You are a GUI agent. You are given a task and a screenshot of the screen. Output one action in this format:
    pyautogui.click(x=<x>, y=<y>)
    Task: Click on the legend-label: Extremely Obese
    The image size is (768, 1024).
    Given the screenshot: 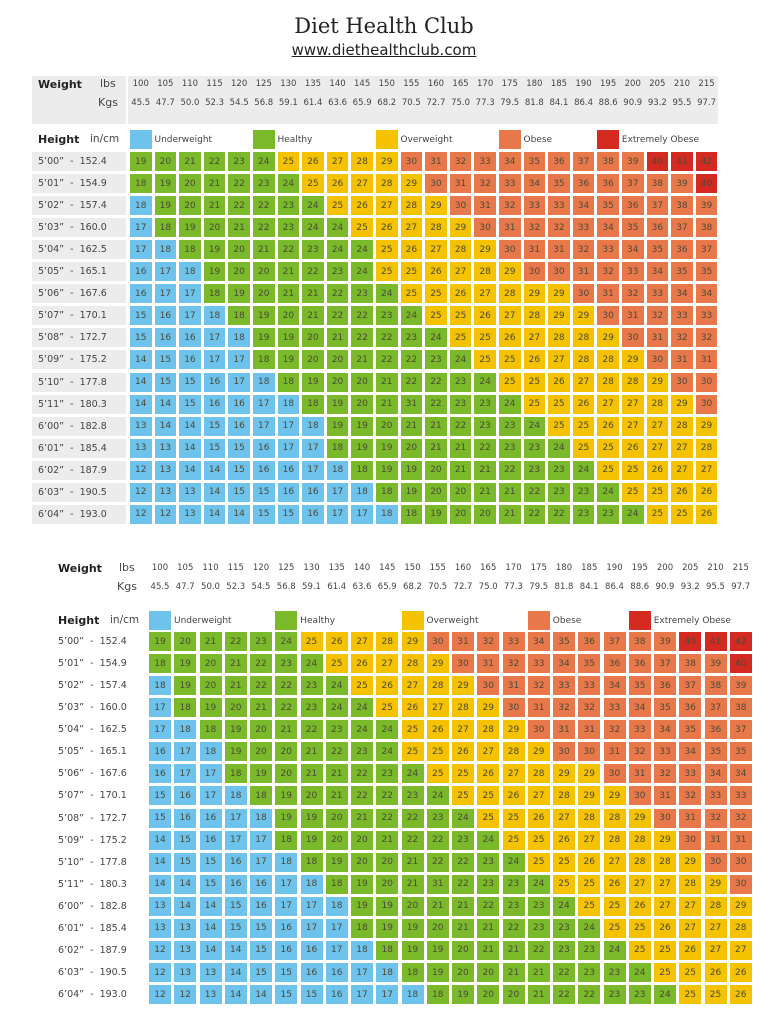 What is the action you would take?
    pyautogui.click(x=660, y=140)
    